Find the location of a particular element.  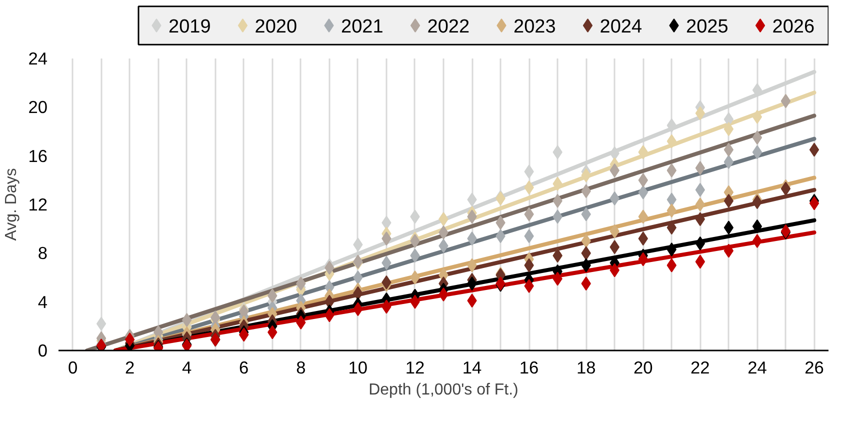

x-axis-title: Depth (1,000's of Ft.) is located at coordinates (443, 390).